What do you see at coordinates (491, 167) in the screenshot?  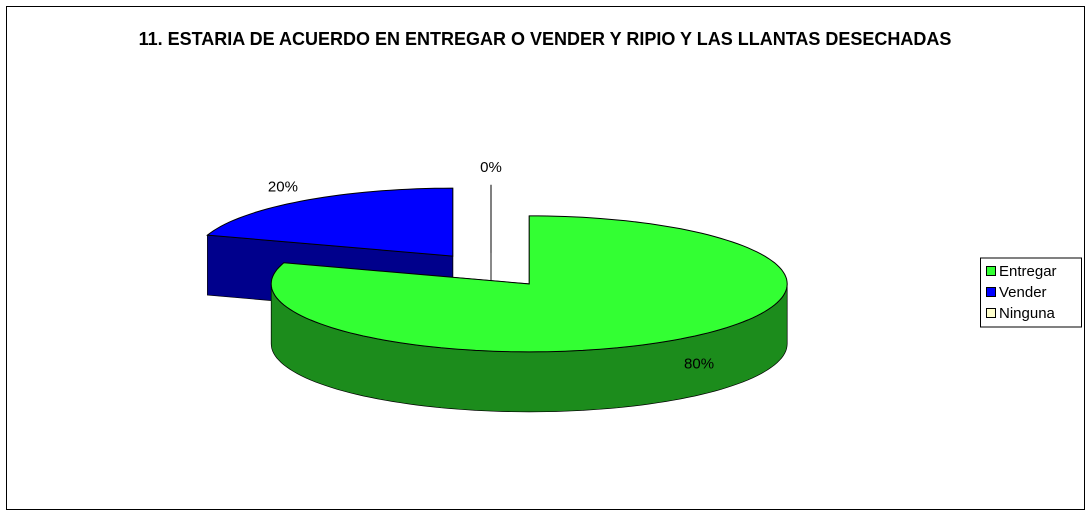 I see `data-label: 0%` at bounding box center [491, 167].